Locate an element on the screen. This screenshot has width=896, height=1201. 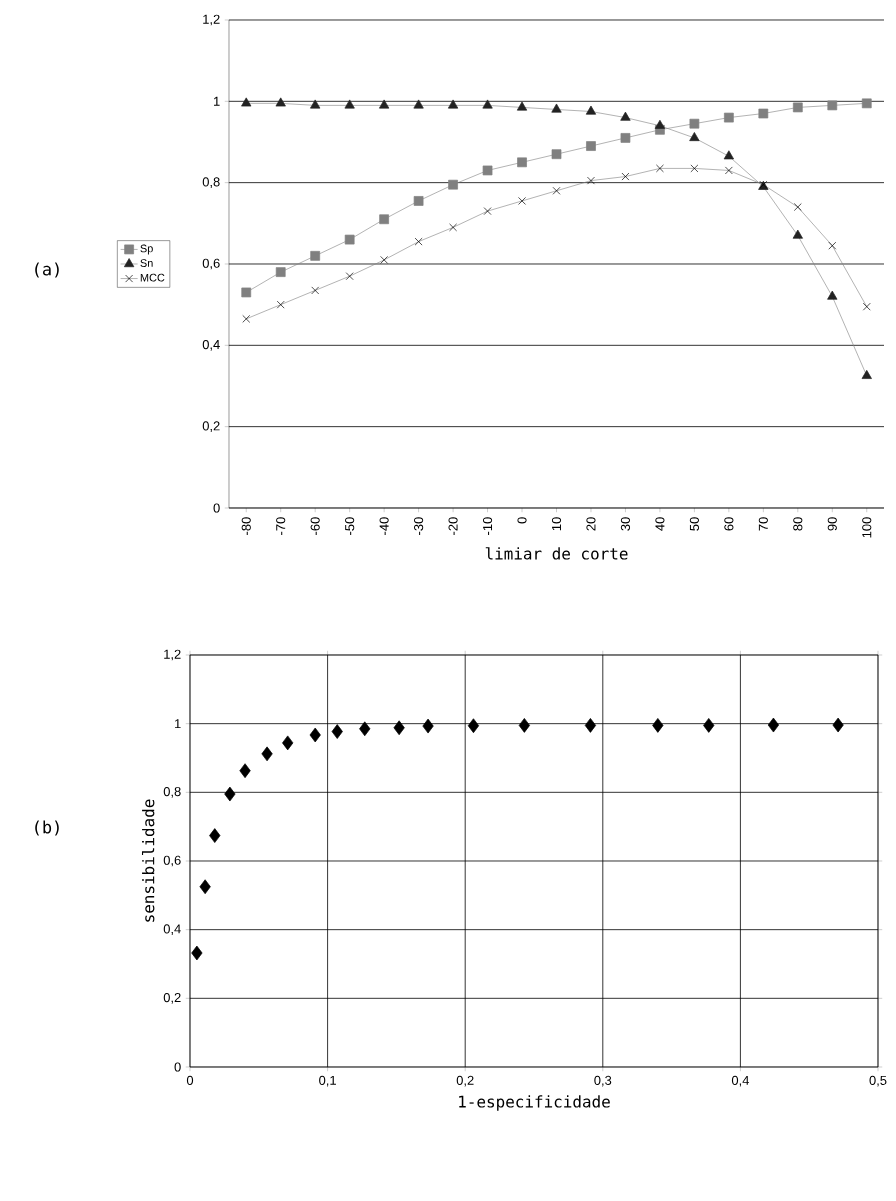
x-tick-label: 0,4 is located at coordinates (740, 1081).